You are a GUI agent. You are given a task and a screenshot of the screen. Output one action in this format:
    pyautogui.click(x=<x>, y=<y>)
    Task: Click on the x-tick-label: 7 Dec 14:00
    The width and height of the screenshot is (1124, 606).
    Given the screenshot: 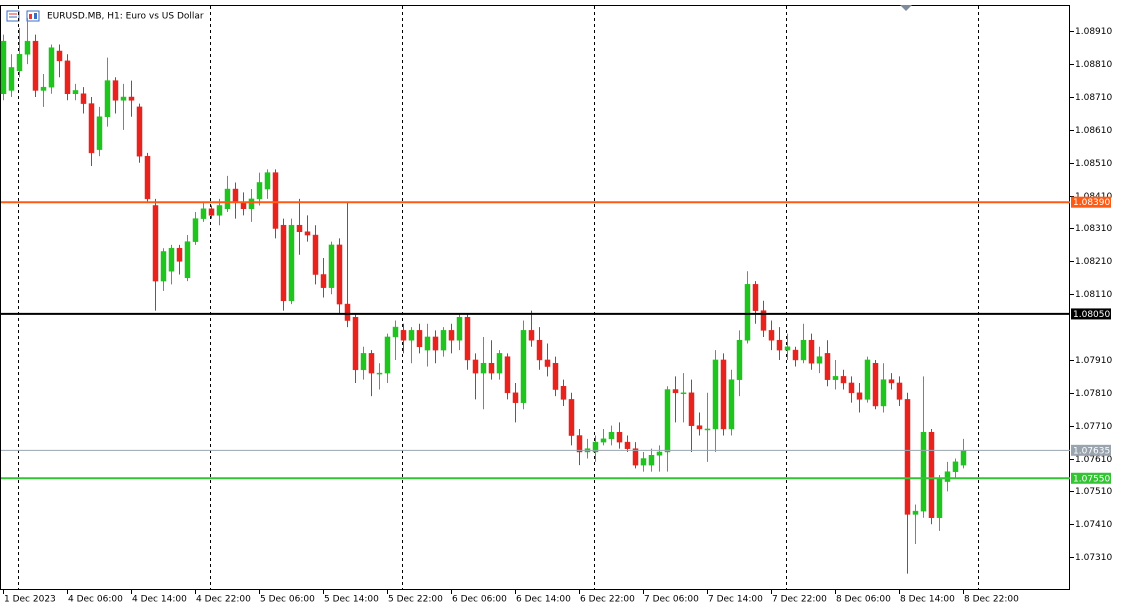 What is the action you would take?
    pyautogui.click(x=735, y=600)
    